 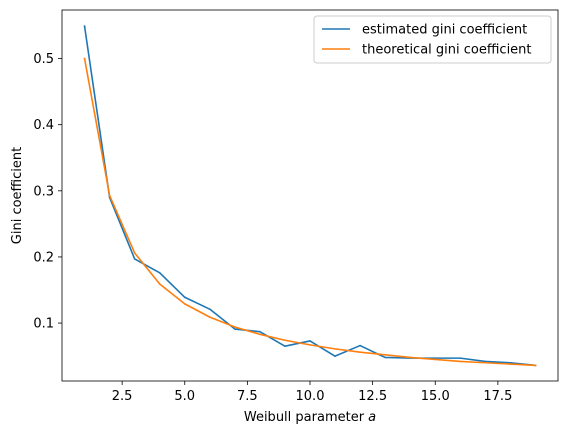 I want to click on y-tick-label: 0.5, so click(x=43, y=59).